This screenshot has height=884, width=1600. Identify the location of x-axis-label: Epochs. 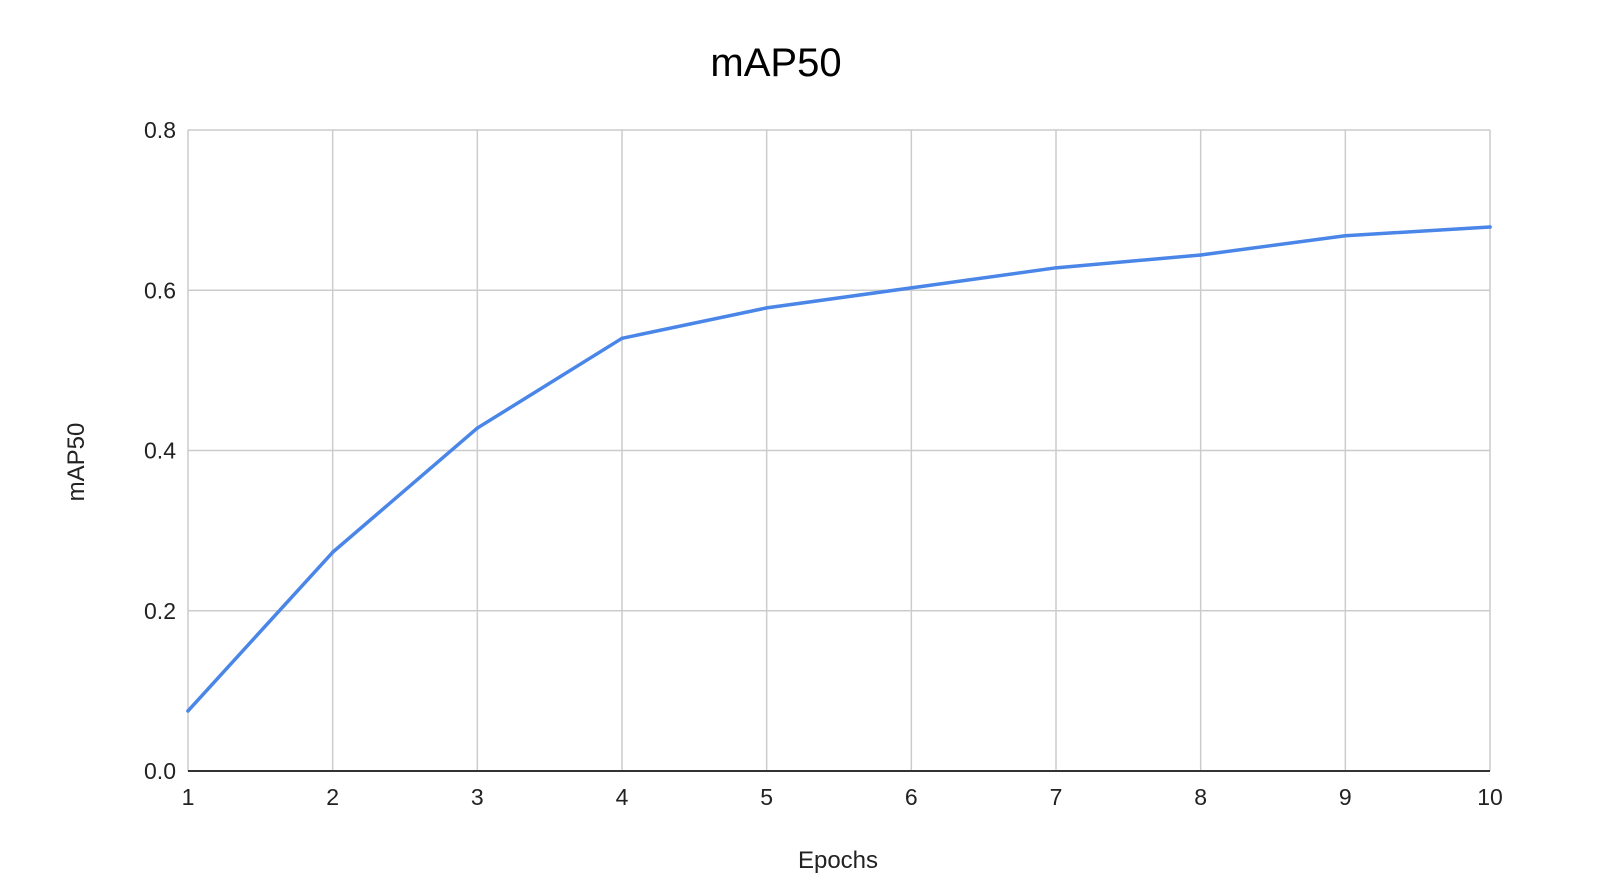
(838, 860).